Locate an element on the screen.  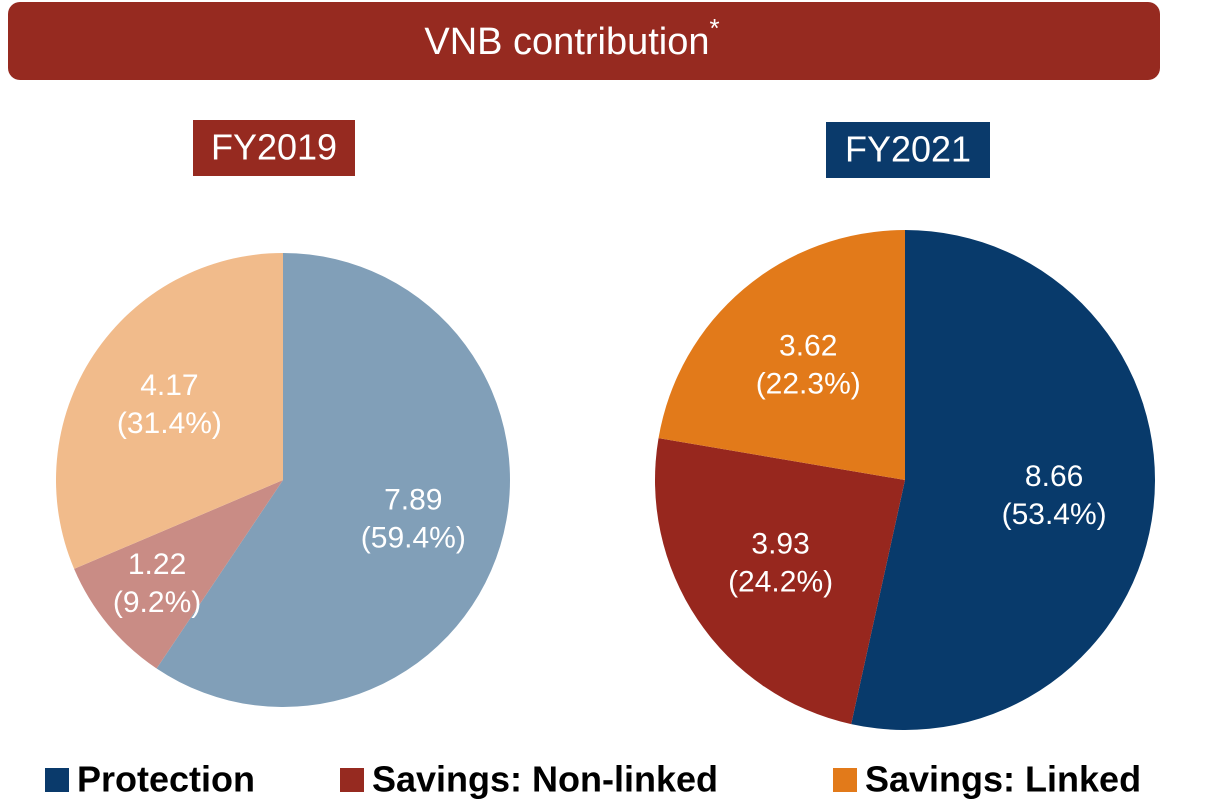
title-note: * is located at coordinates (715, 28).